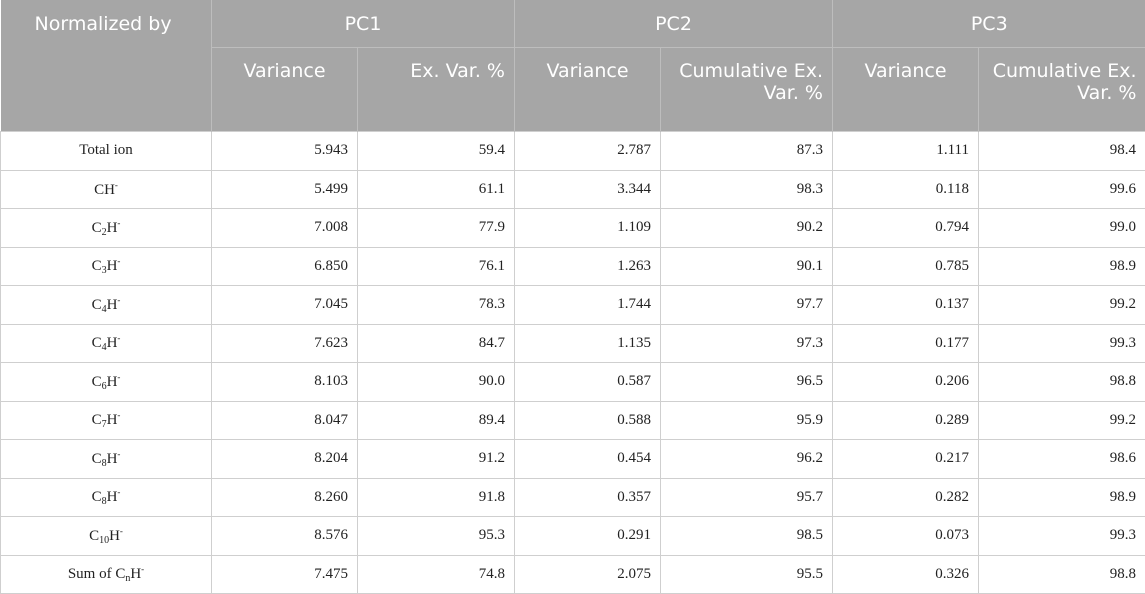 The height and width of the screenshot is (594, 1145). I want to click on cell-pc2-cumulative: 98.5, so click(747, 536).